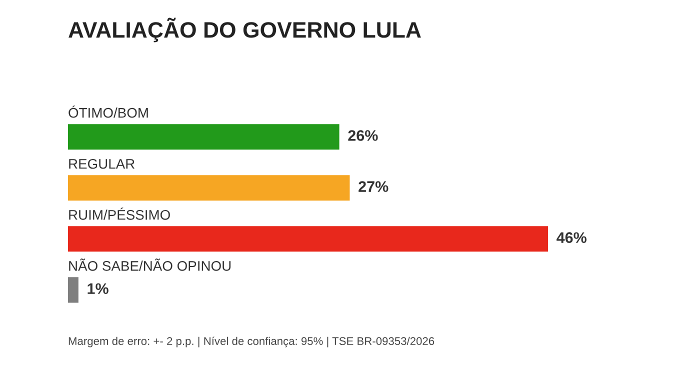 This screenshot has height=371, width=700. Describe the element at coordinates (244, 30) in the screenshot. I see `chart-title: AVALIAÇÃO DO GOVERNO LULA` at that location.